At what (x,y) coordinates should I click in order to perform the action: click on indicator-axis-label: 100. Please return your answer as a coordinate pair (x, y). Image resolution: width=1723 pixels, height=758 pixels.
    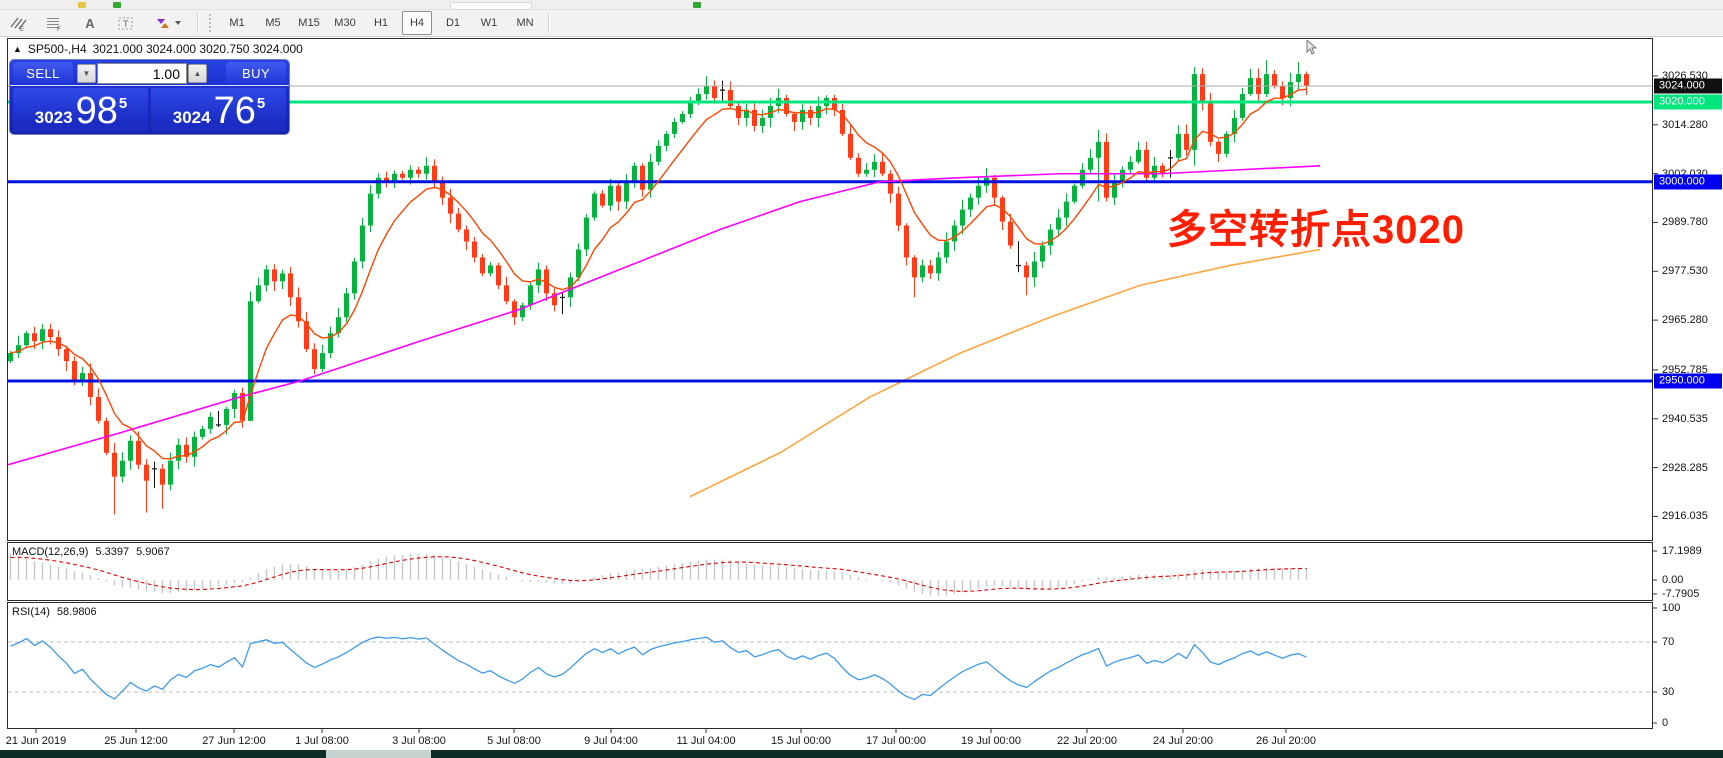
    Looking at the image, I should click on (1671, 608).